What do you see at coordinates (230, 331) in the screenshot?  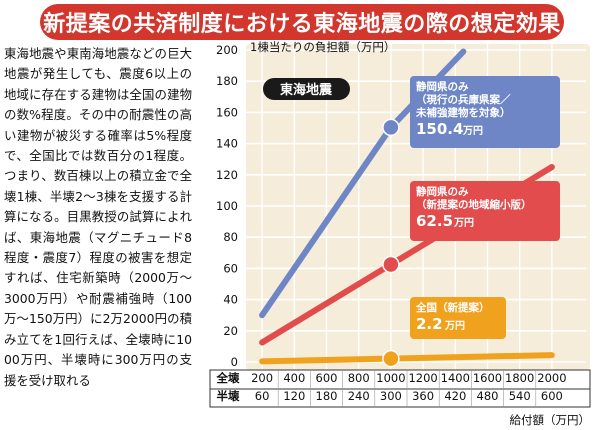 I see `y-tick-label: 20` at bounding box center [230, 331].